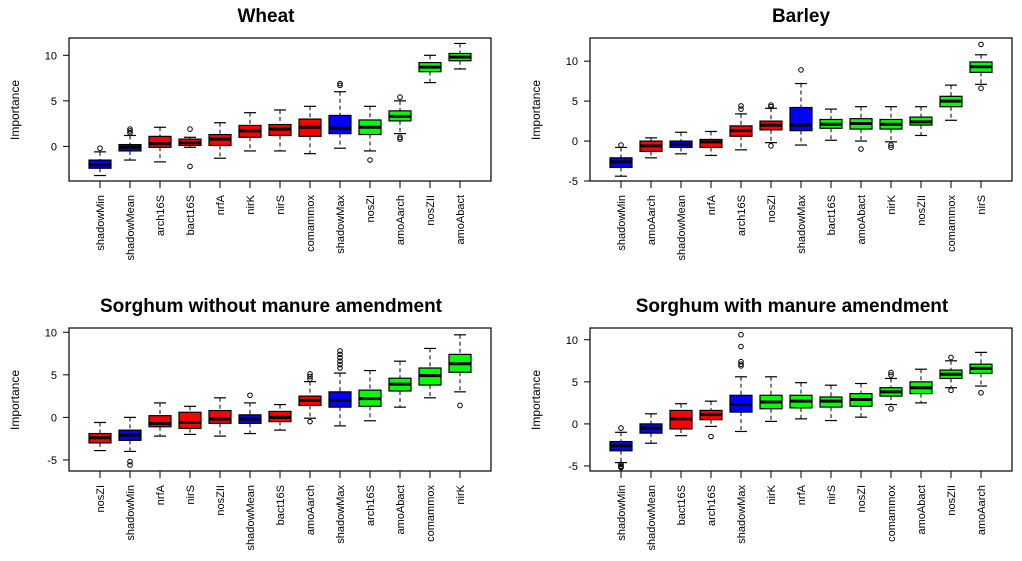 The height and width of the screenshot is (561, 1022). What do you see at coordinates (922, 510) in the screenshot?
I see `x-tick-label: amoAbact` at bounding box center [922, 510].